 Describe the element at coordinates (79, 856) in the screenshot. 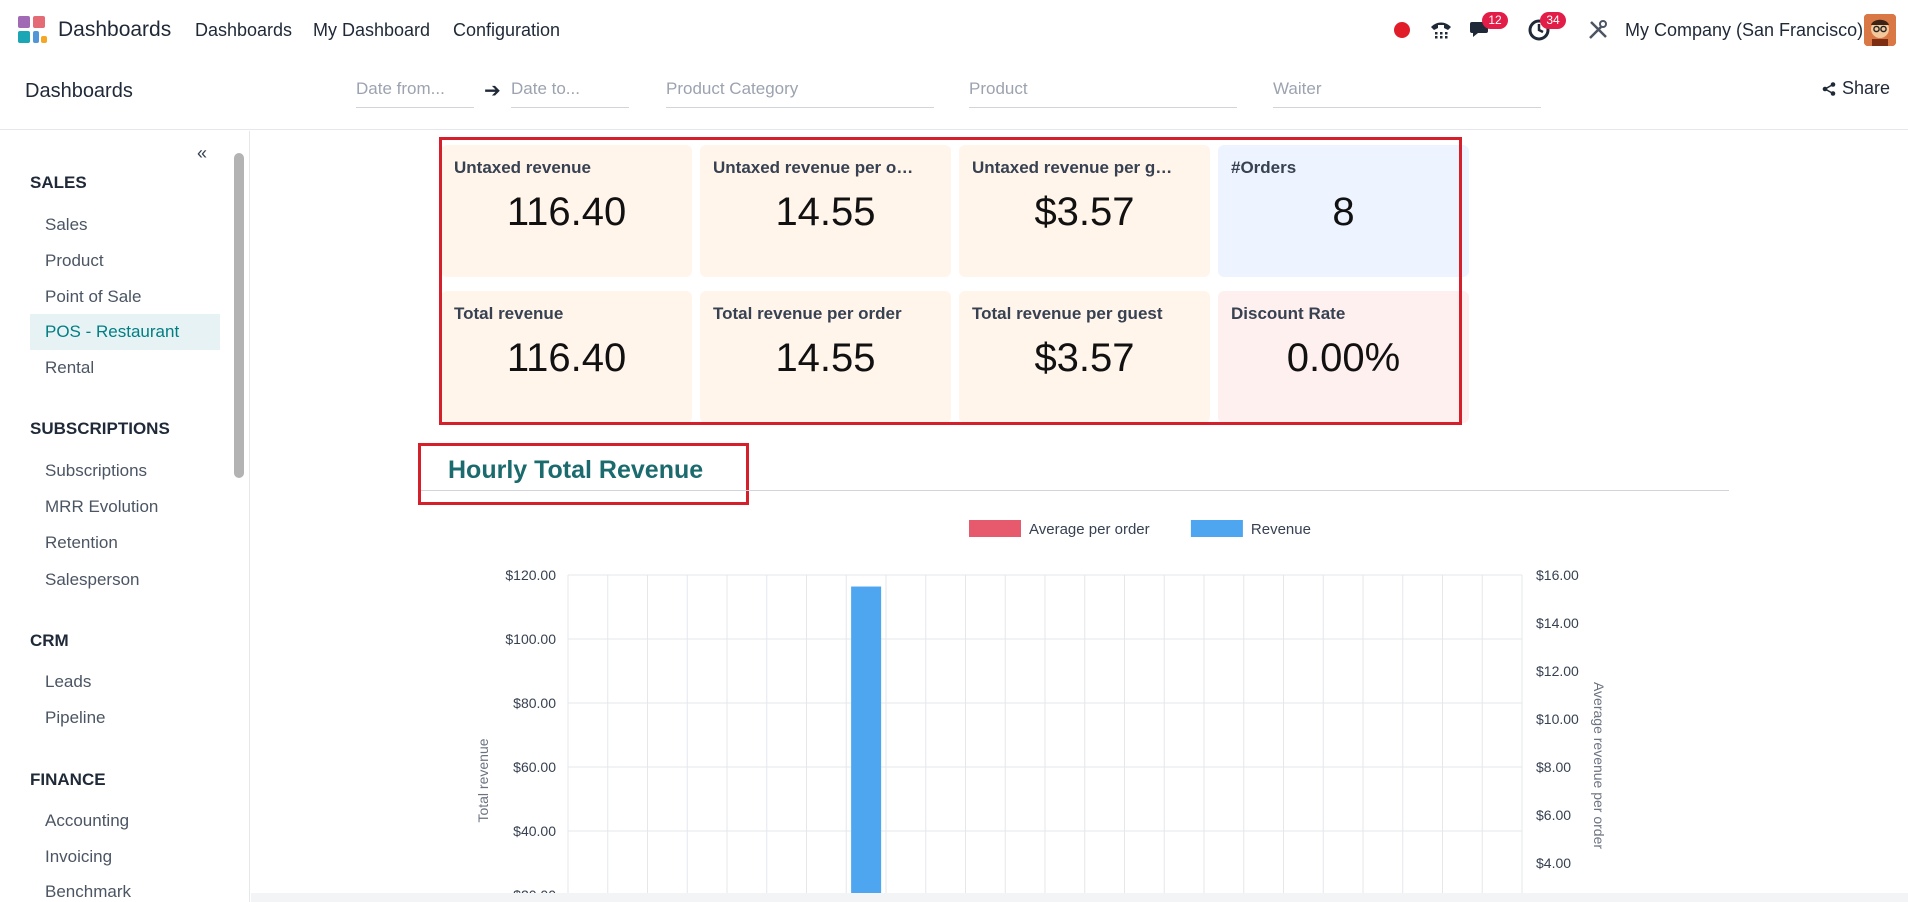

I see `sidebar-item-invoicing: Invoicing` at that location.